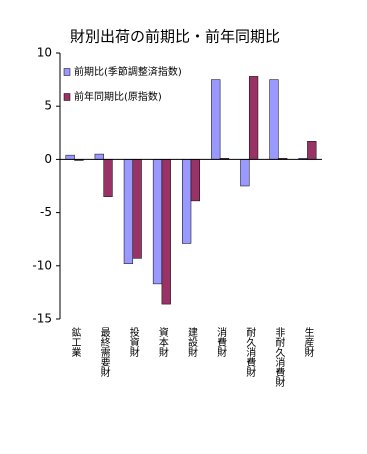  What do you see at coordinates (46, 212) in the screenshot?
I see `y-tick-label: -5` at bounding box center [46, 212].